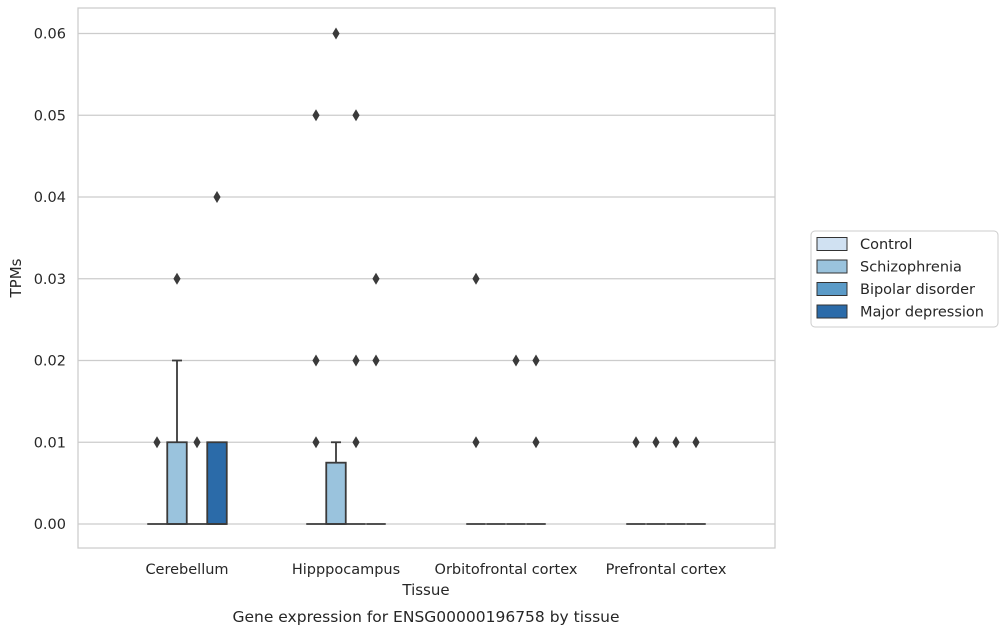  What do you see at coordinates (426, 442) in the screenshot?
I see `boxes-layer` at bounding box center [426, 442].